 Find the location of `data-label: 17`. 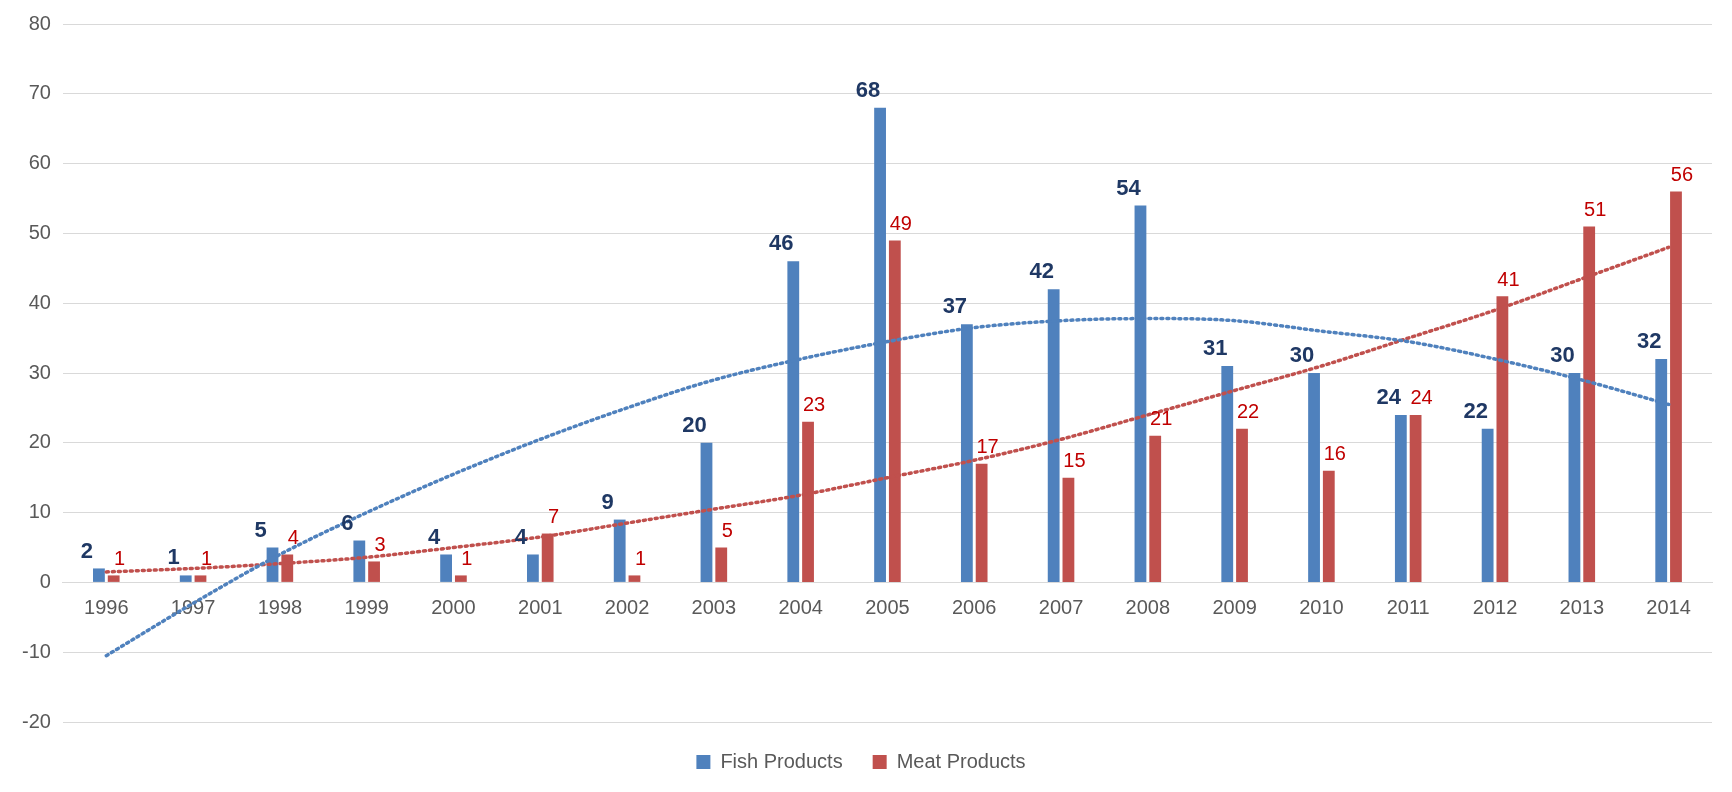

data-label: 17 is located at coordinates (987, 446).